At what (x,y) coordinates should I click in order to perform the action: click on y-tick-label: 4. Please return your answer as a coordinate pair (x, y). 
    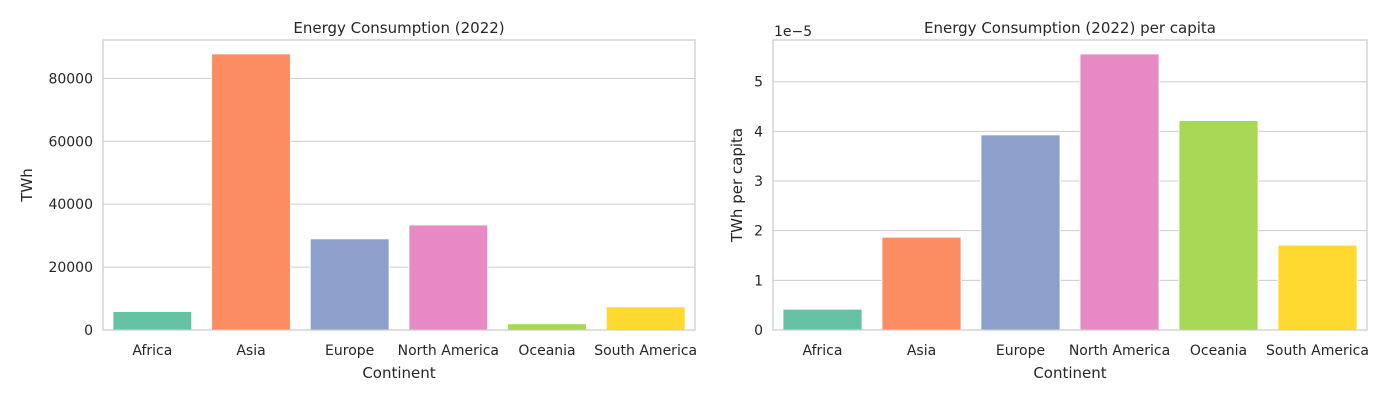
    Looking at the image, I should click on (758, 132).